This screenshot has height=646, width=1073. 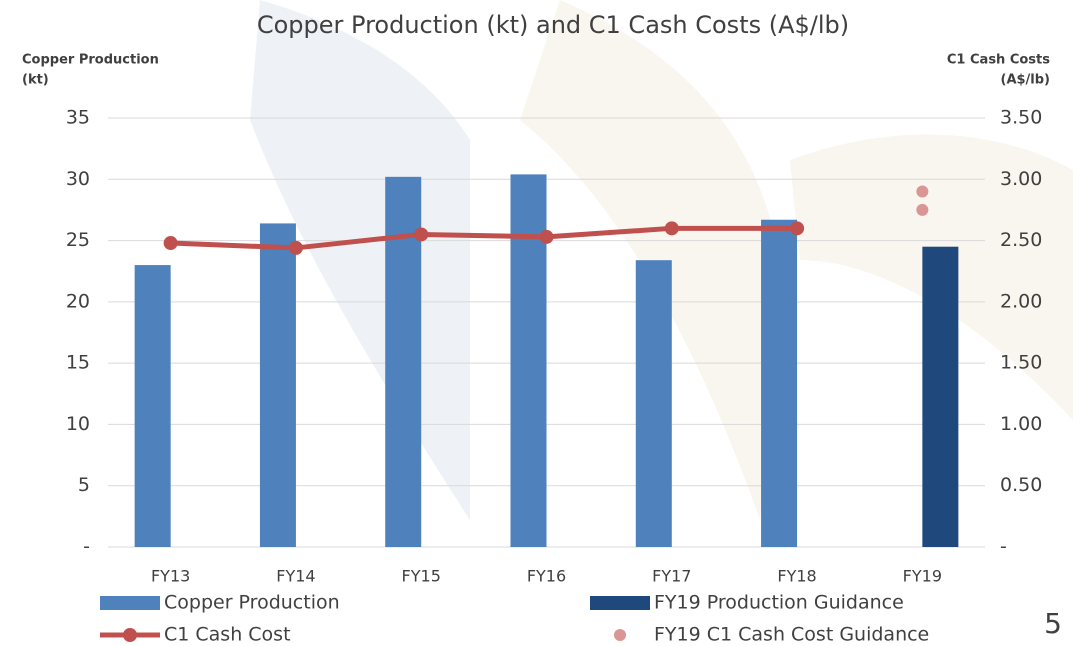 What do you see at coordinates (1026, 80) in the screenshot?
I see `y2-axis-label: (A$/lb)` at bounding box center [1026, 80].